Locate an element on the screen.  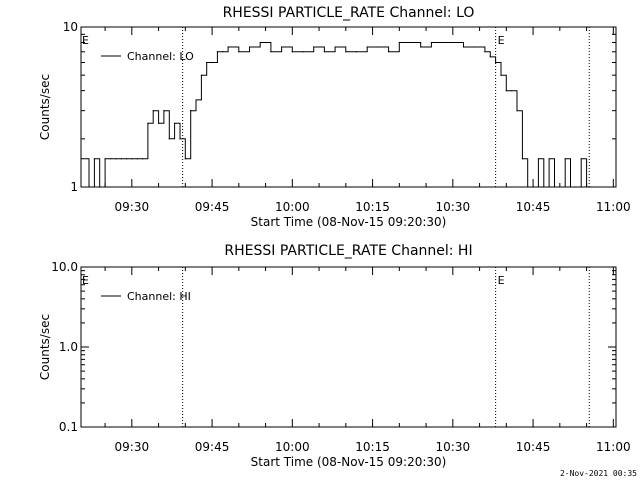
y-axis-label: Counts/sec is located at coordinates (45, 347).